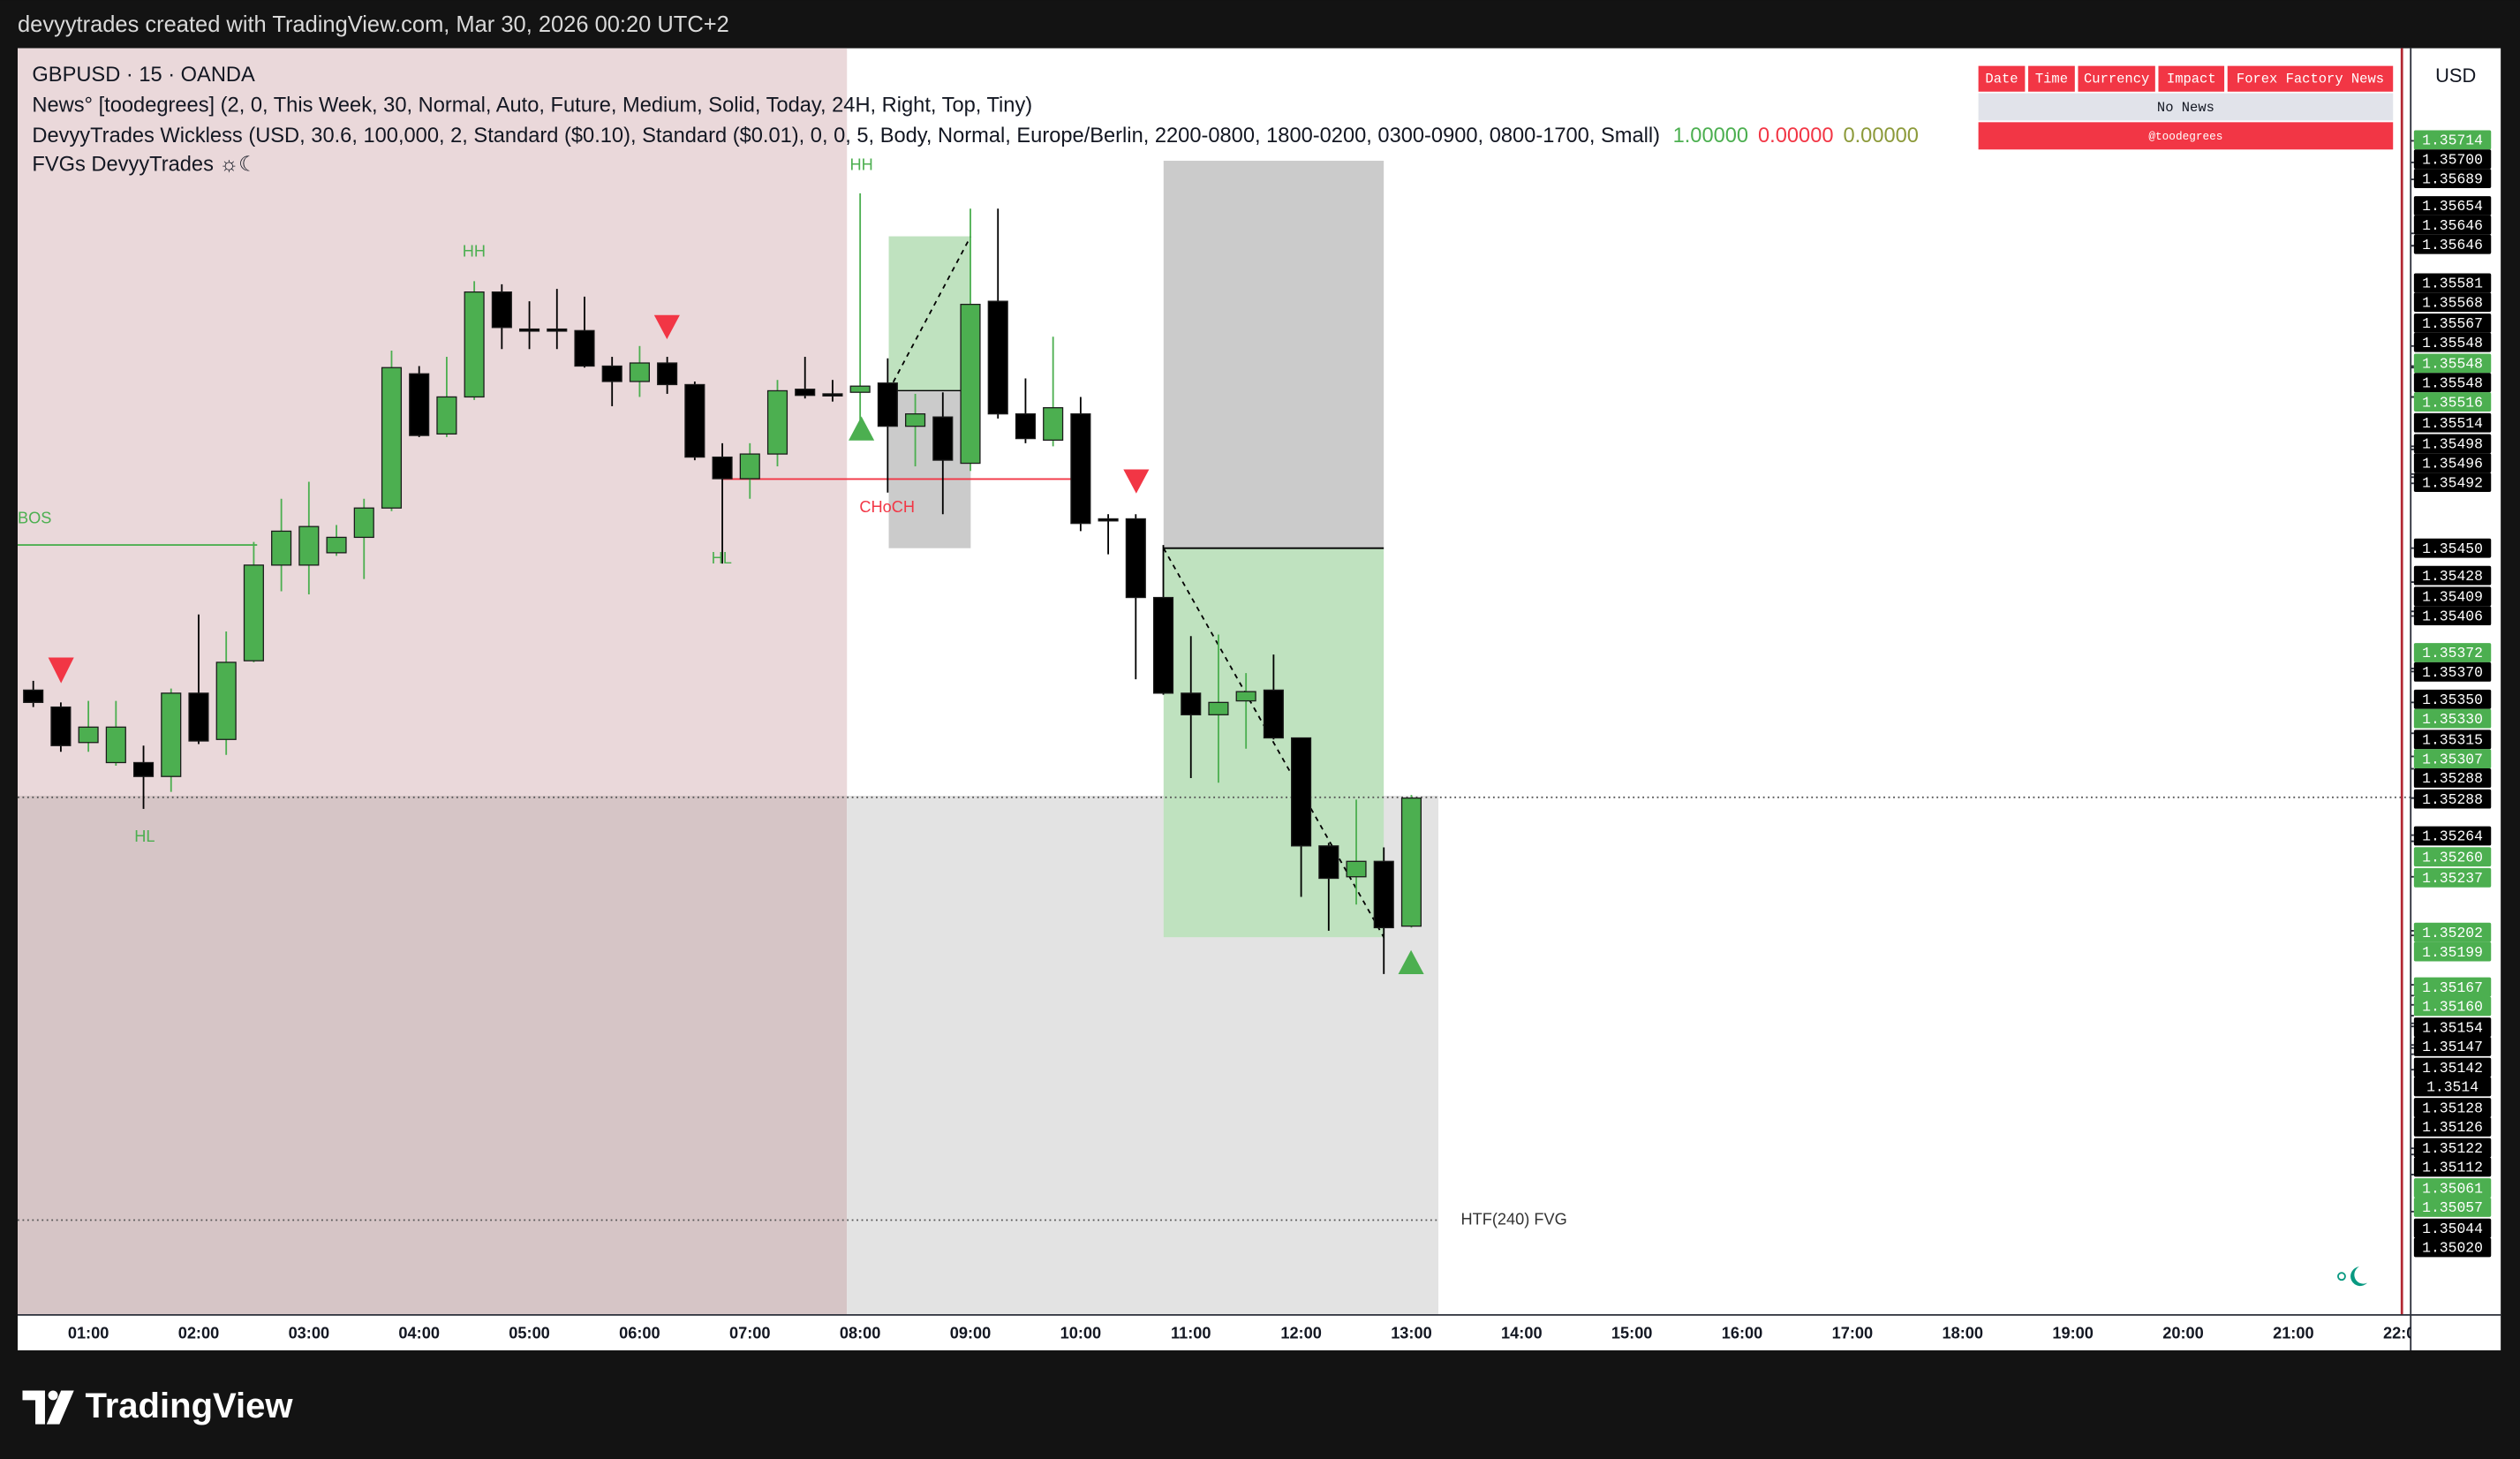  Describe the element at coordinates (34, 518) in the screenshot. I see `annotation: BOS` at that location.